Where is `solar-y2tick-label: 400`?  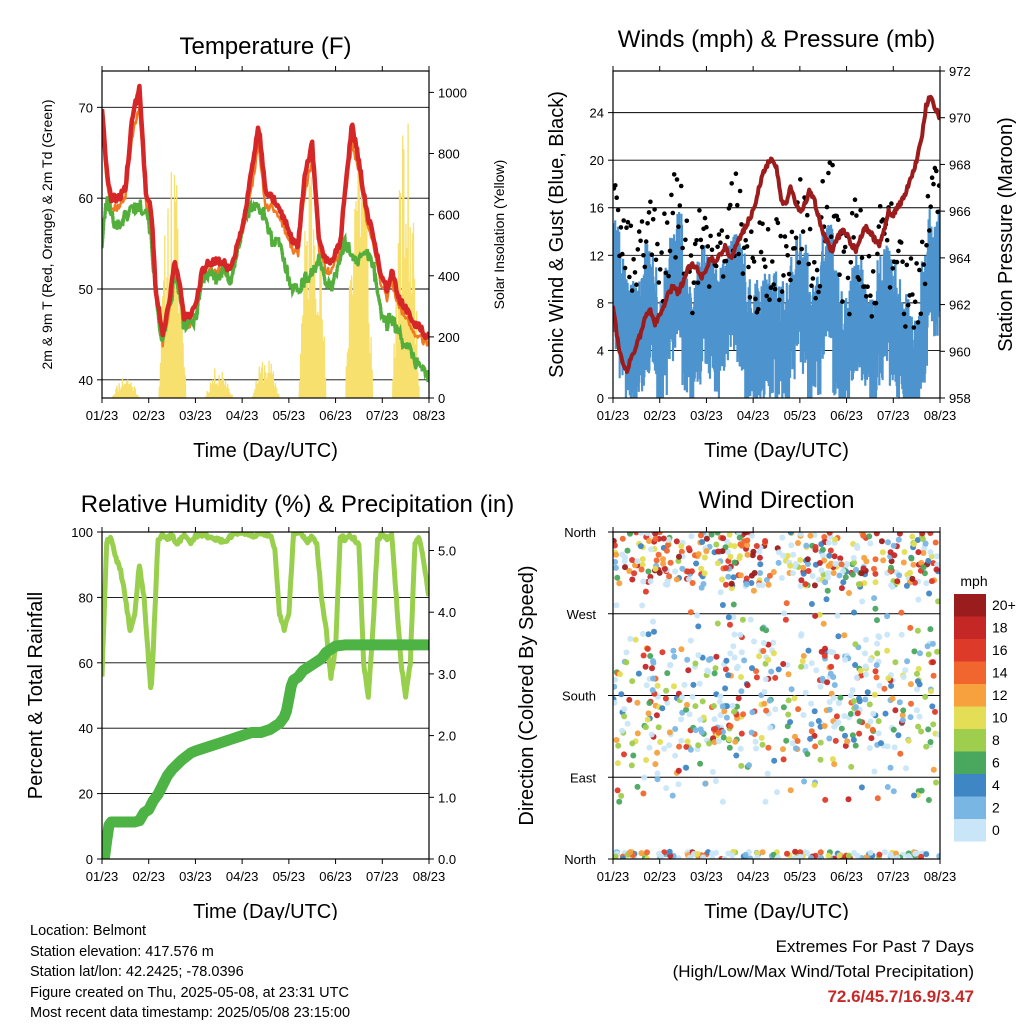
solar-y2tick-label: 400 is located at coordinates (449, 276).